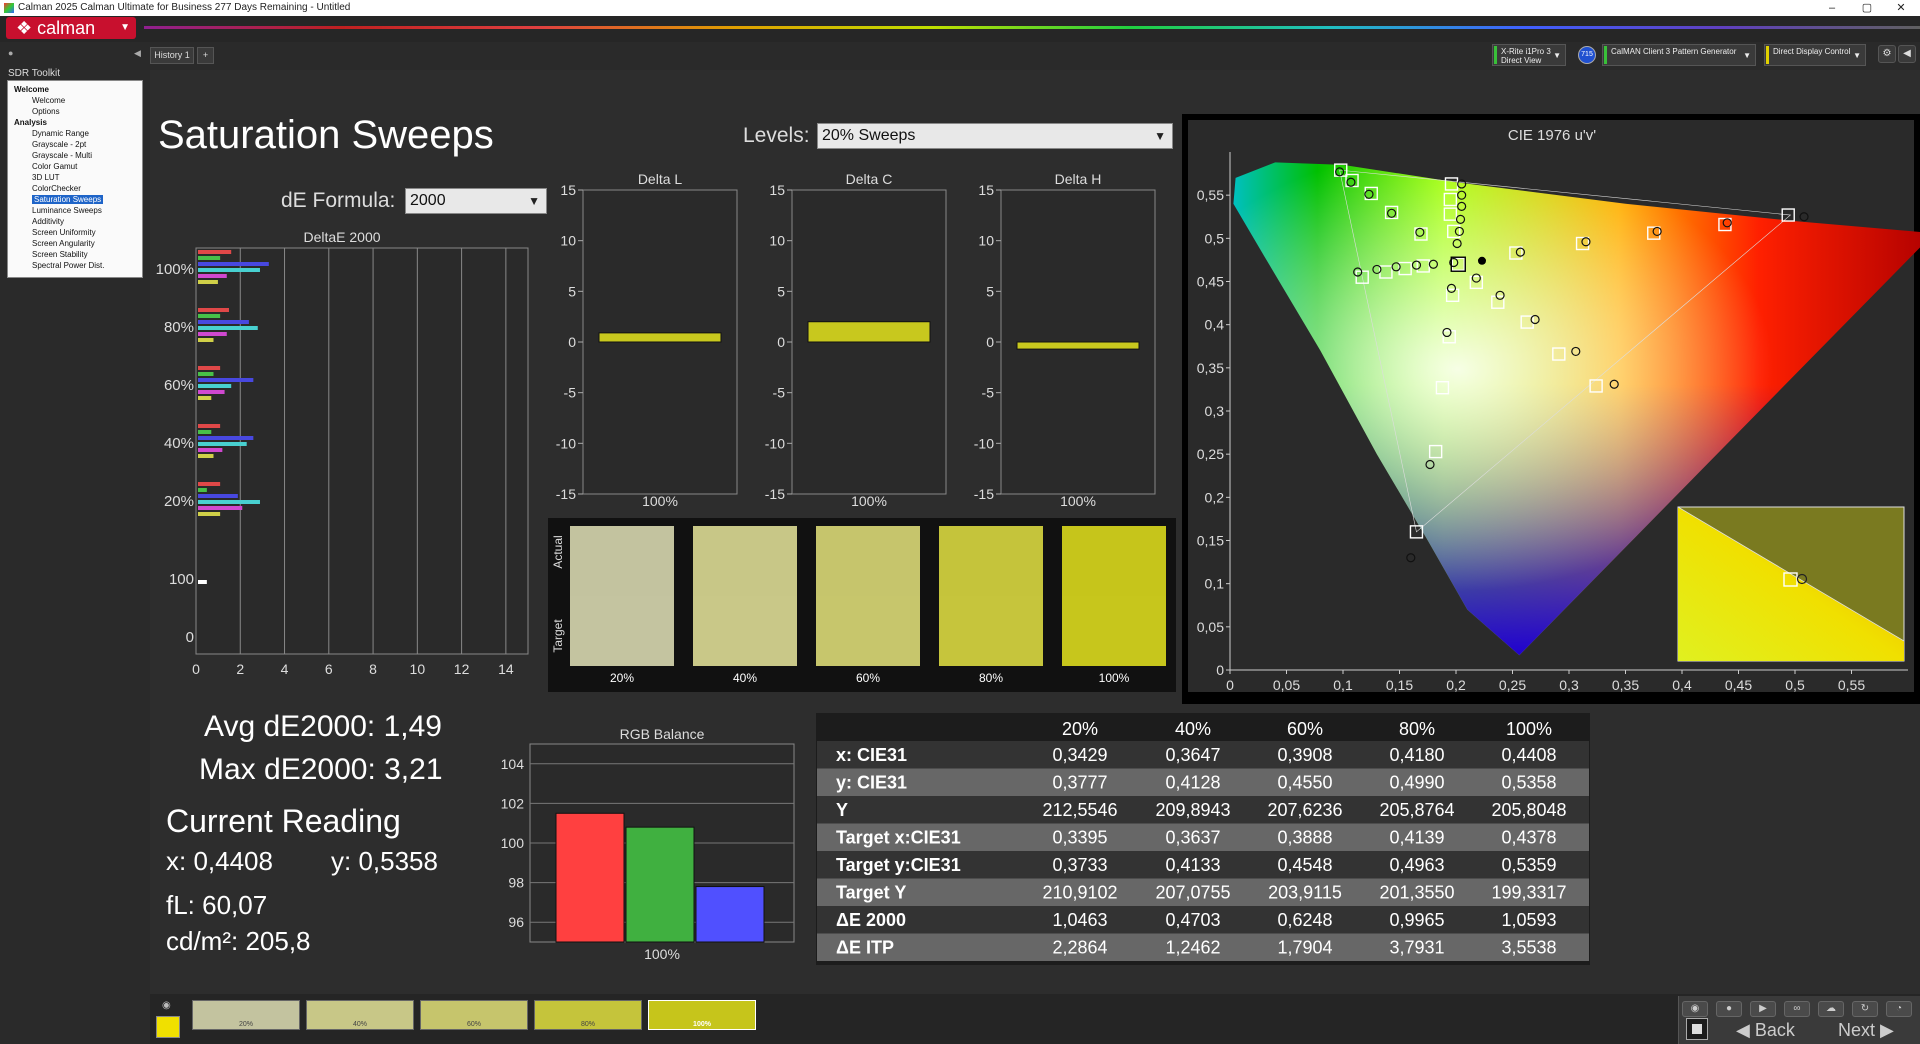 Image resolution: width=1920 pixels, height=1044 pixels. What do you see at coordinates (984, 494) in the screenshot?
I see `y-tick-label: -15` at bounding box center [984, 494].